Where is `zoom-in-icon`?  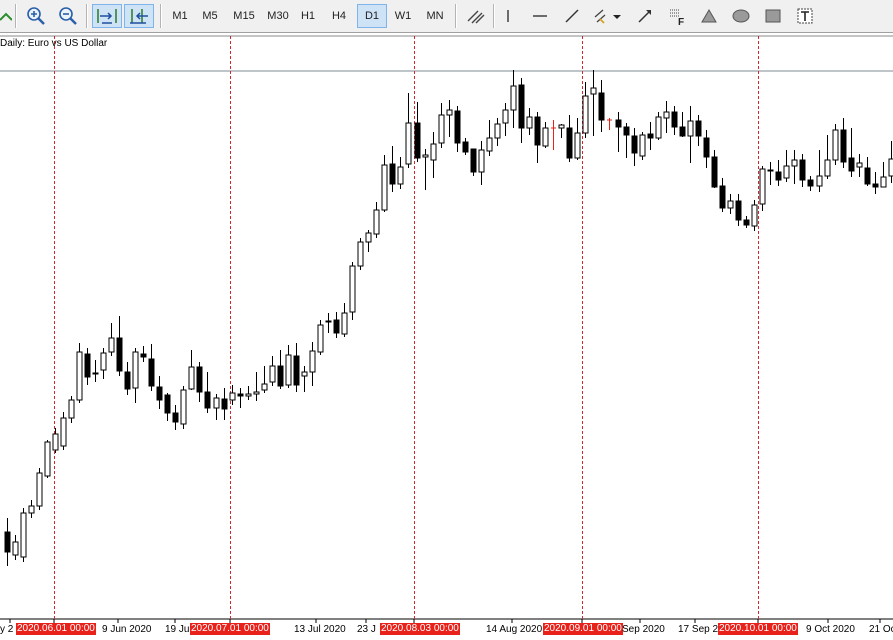 zoom-in-icon is located at coordinates (36, 16).